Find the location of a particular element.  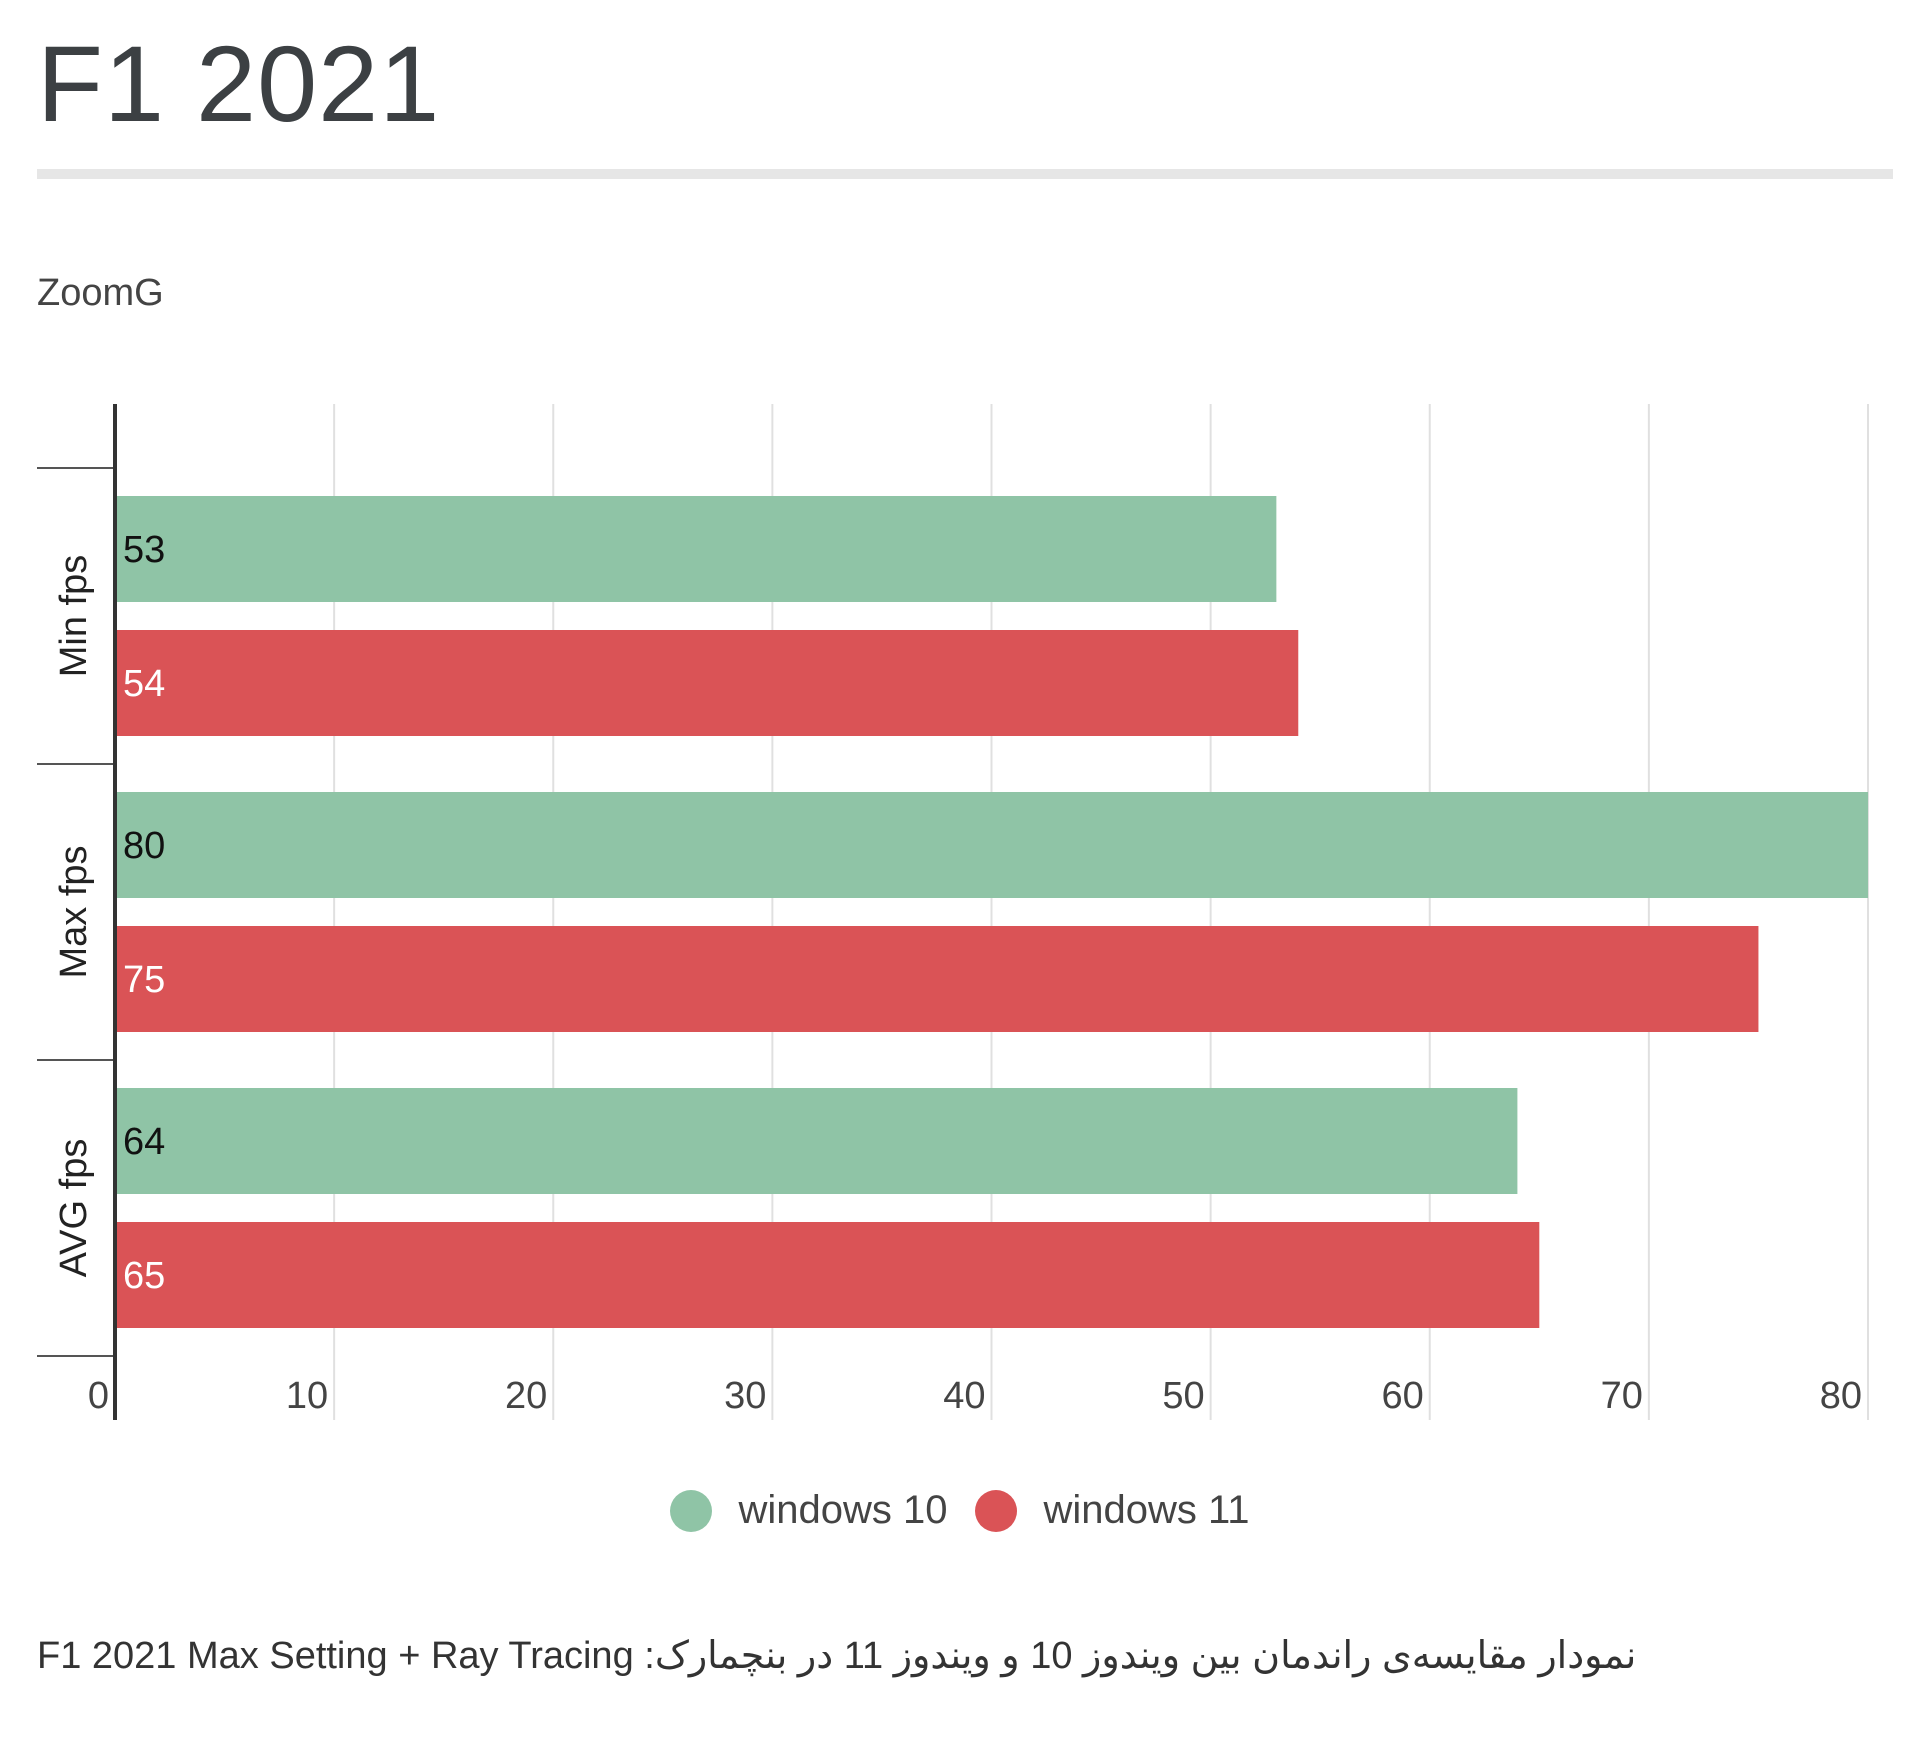

legend-item-windows-11: windows 11 is located at coordinates (1112, 1510).